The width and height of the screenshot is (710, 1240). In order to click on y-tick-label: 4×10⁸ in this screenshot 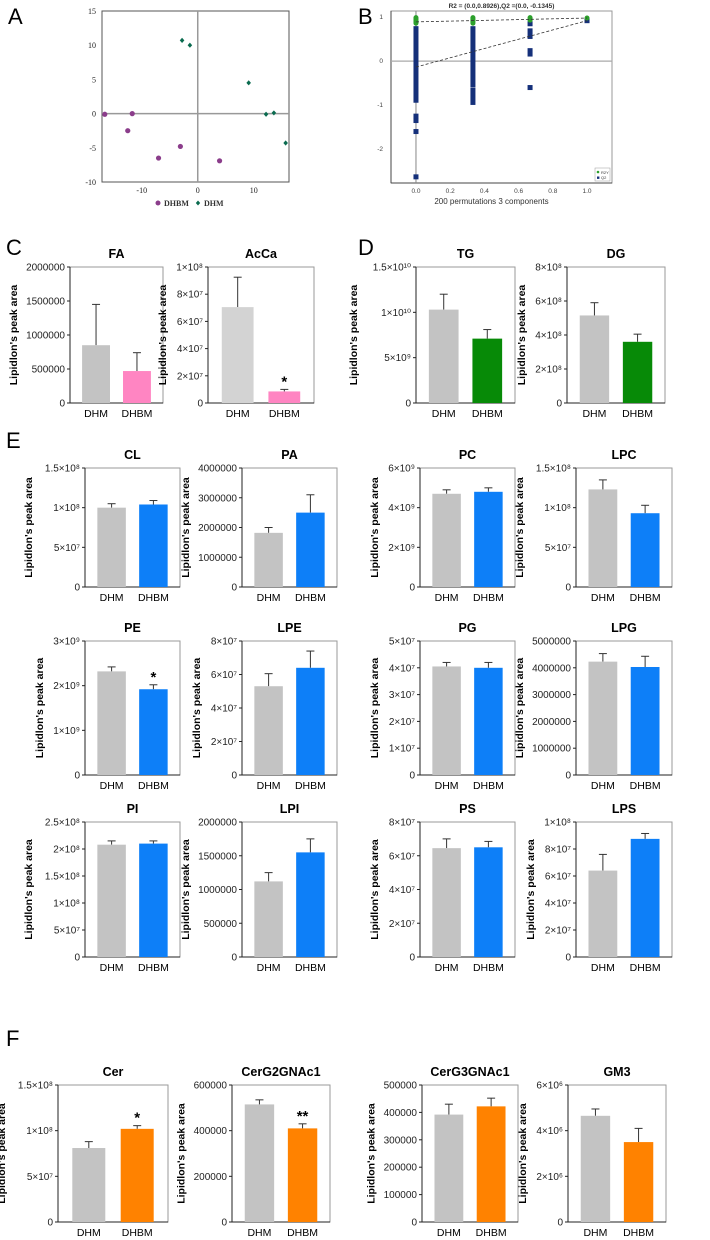, I will do `click(548, 336)`.